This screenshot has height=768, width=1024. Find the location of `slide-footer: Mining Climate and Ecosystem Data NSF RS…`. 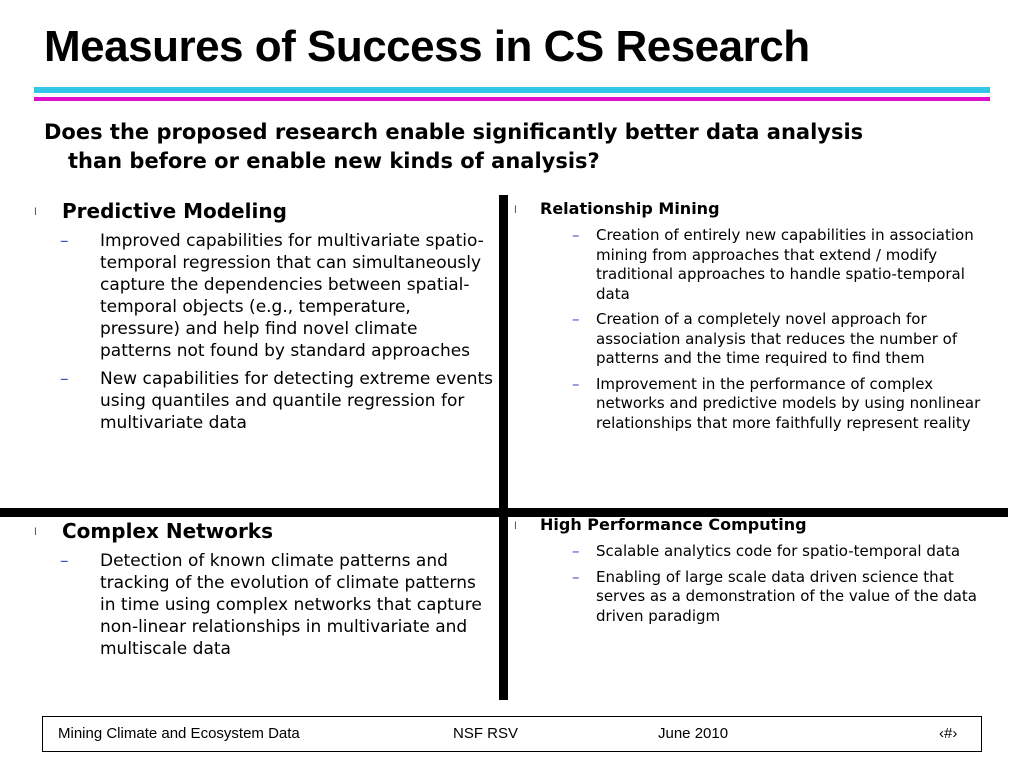

slide-footer: Mining Climate and Ecosystem Data NSF RS… is located at coordinates (512, 734).